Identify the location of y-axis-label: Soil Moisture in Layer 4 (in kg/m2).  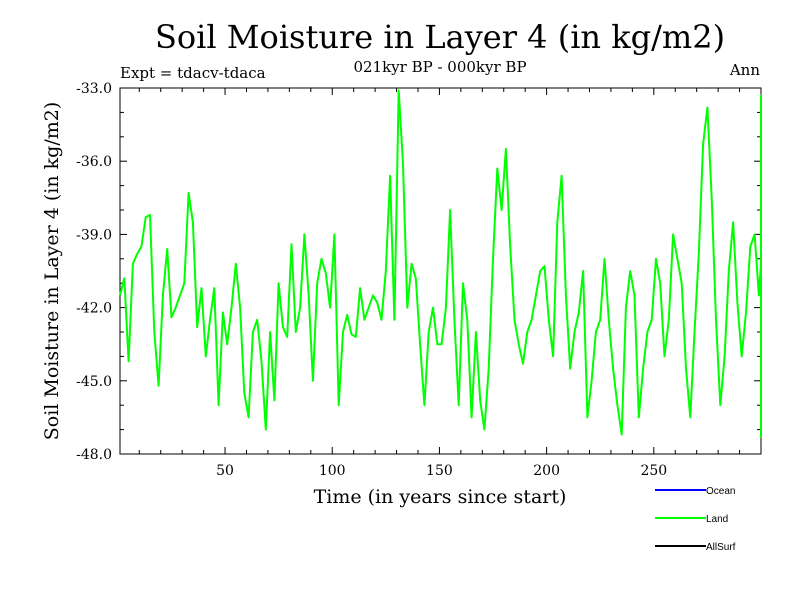
(52, 271).